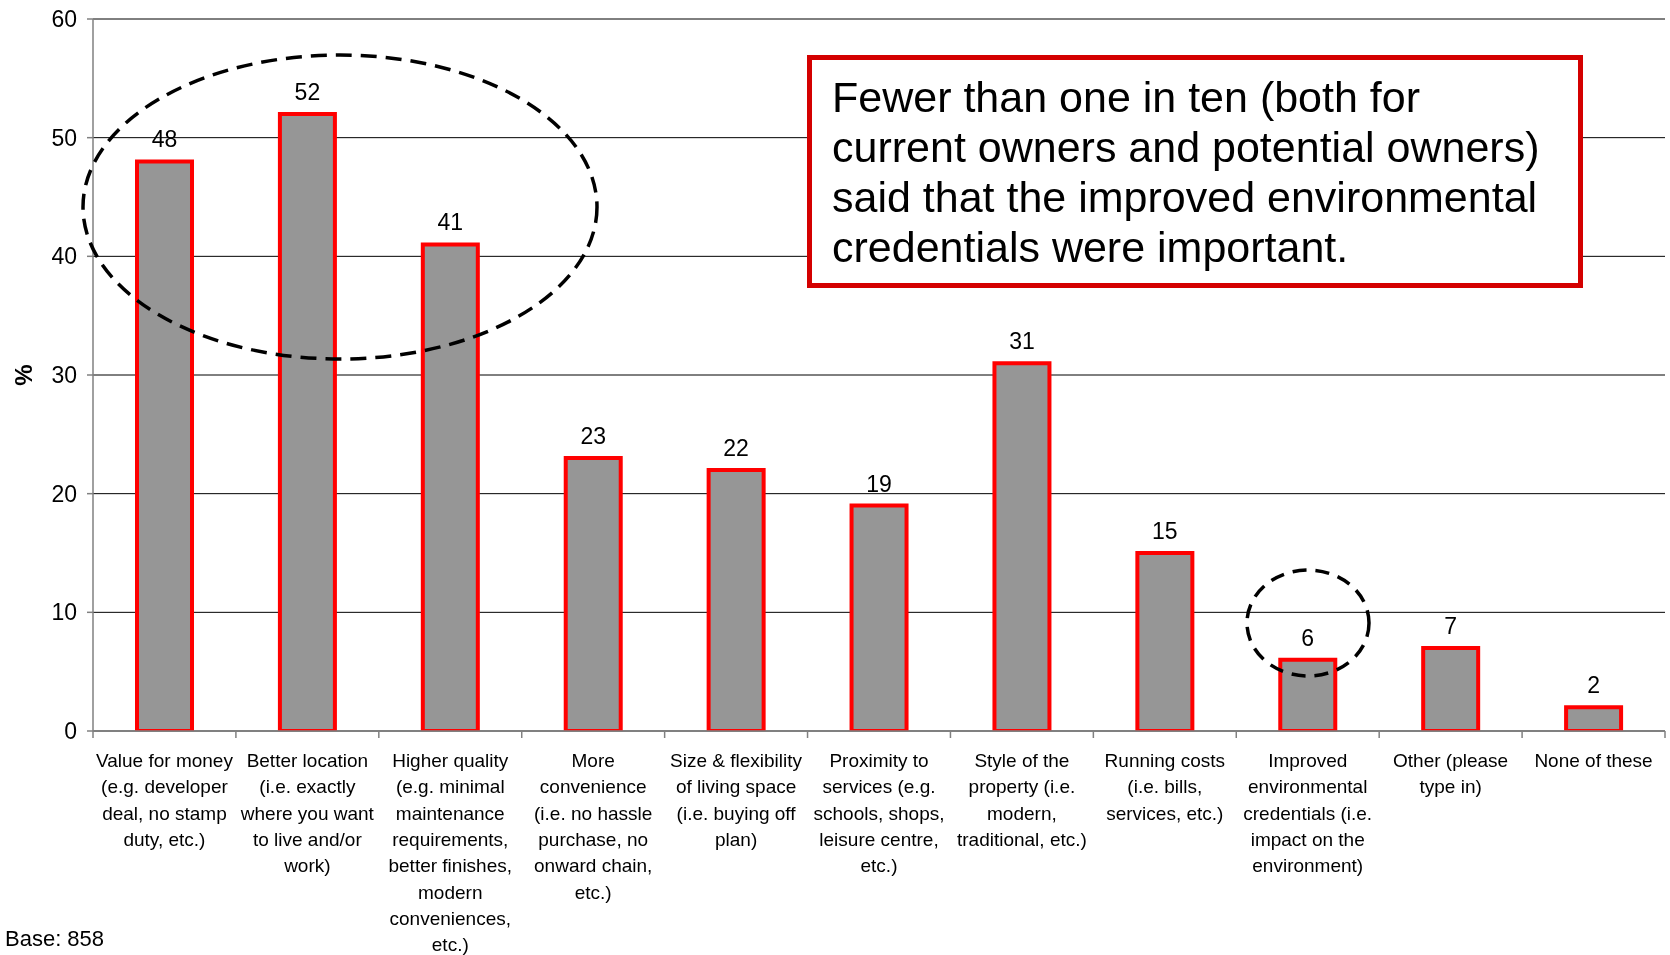  What do you see at coordinates (1195, 171) in the screenshot?
I see `annotation: Fewer than one in ten (both for current owners and potential owners) said that the improved environmental credentials were important.` at bounding box center [1195, 171].